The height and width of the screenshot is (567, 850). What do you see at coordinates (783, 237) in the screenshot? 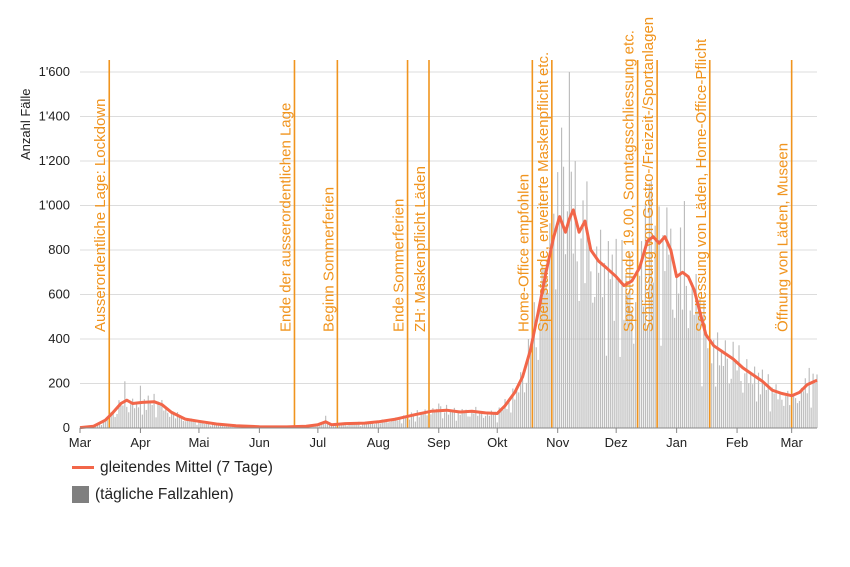
I see `annotation-label: Öffnung von Läden, Museen` at bounding box center [783, 237].